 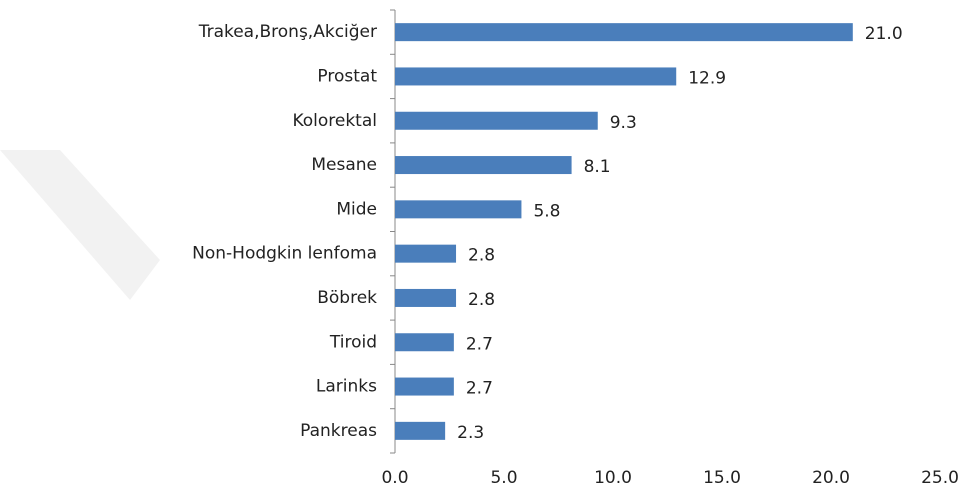 What do you see at coordinates (613, 478) in the screenshot?
I see `x-tick-label: 10.0` at bounding box center [613, 478].